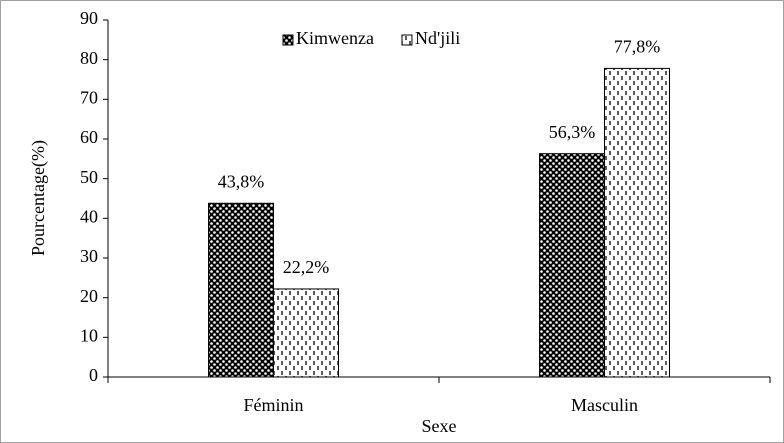 The width and height of the screenshot is (784, 443). I want to click on x-axis-label: Sexe, so click(439, 426).